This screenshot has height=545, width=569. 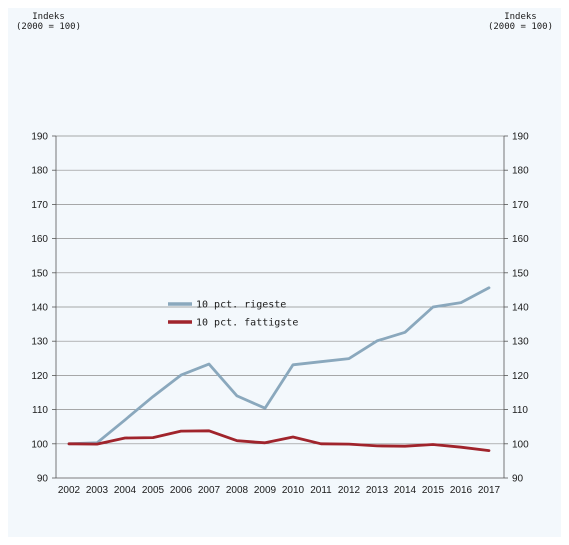 What do you see at coordinates (377, 490) in the screenshot?
I see `x-tick-label: 2013` at bounding box center [377, 490].